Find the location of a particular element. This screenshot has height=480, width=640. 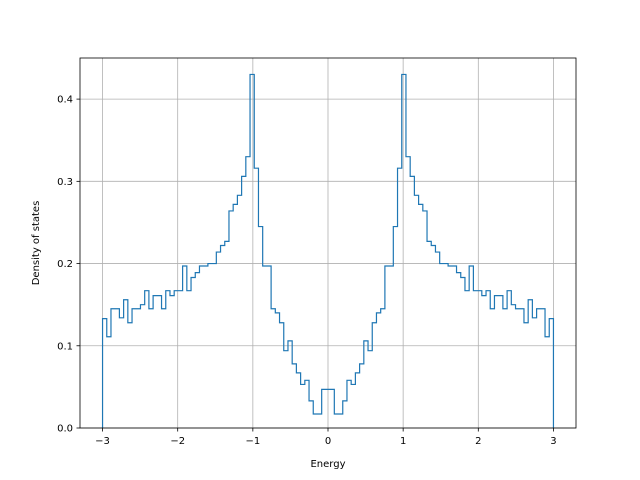

x-tick-label: 0 is located at coordinates (328, 441).